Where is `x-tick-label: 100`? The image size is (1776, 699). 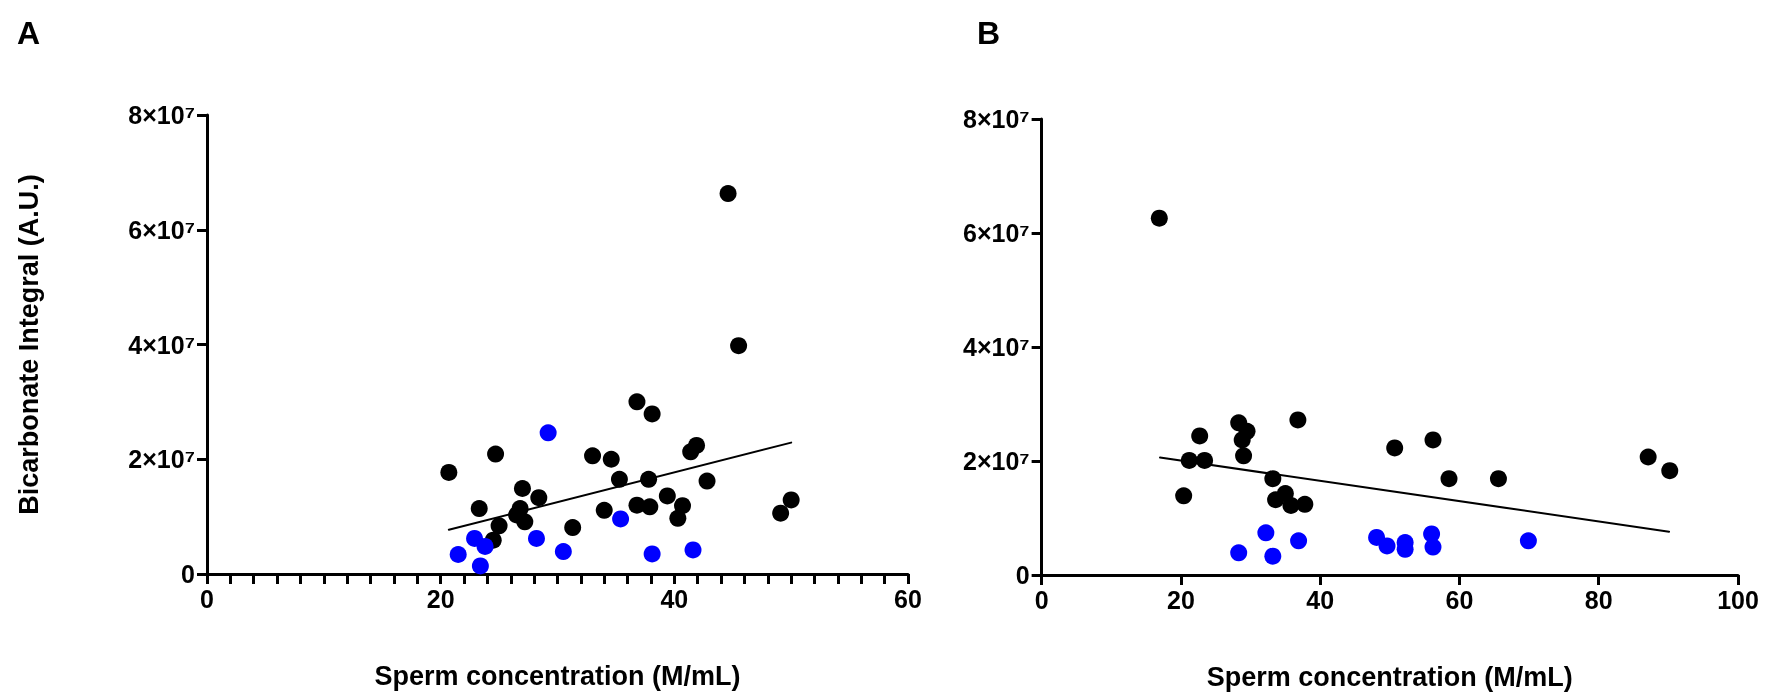 x-tick-label: 100 is located at coordinates (1738, 599).